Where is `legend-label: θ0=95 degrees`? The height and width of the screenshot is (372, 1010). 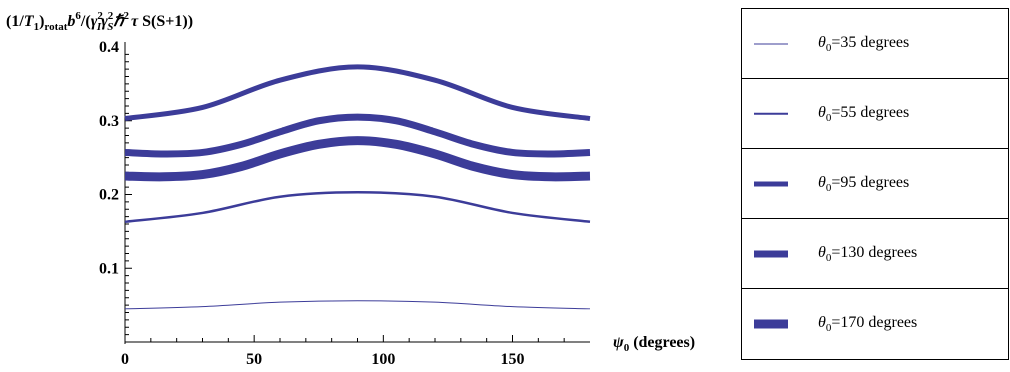
legend-label: θ0=95 degrees is located at coordinates (864, 183).